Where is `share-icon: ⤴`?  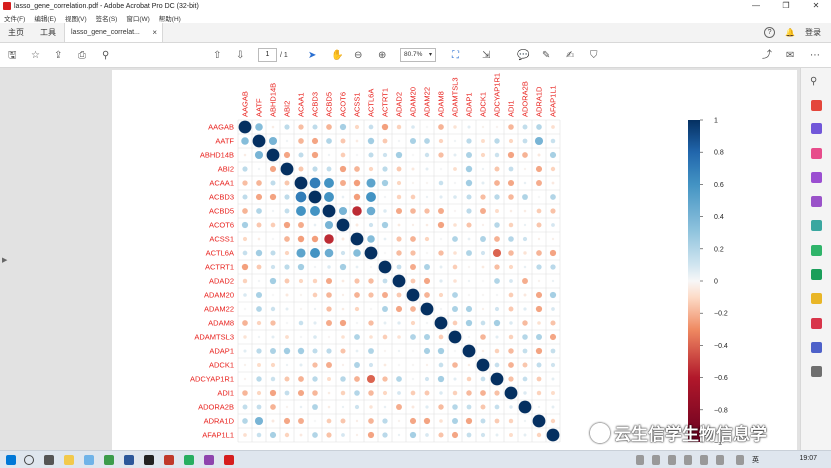 share-icon: ⤴ is located at coordinates (767, 55).